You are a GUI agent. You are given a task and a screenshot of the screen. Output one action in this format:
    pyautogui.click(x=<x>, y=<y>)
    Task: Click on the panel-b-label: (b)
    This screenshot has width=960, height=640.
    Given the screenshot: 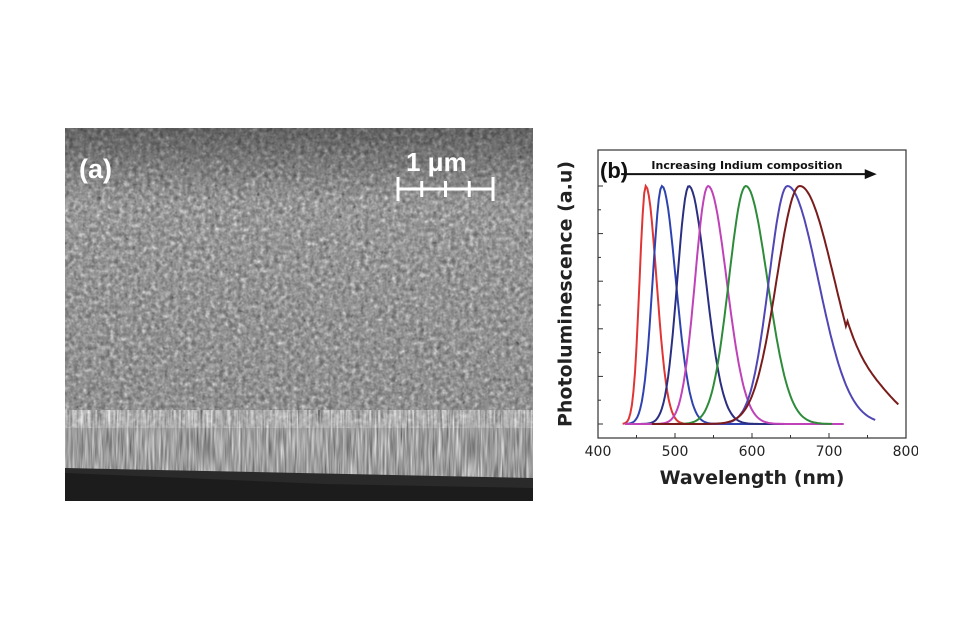 What is the action you would take?
    pyautogui.click(x=614, y=170)
    